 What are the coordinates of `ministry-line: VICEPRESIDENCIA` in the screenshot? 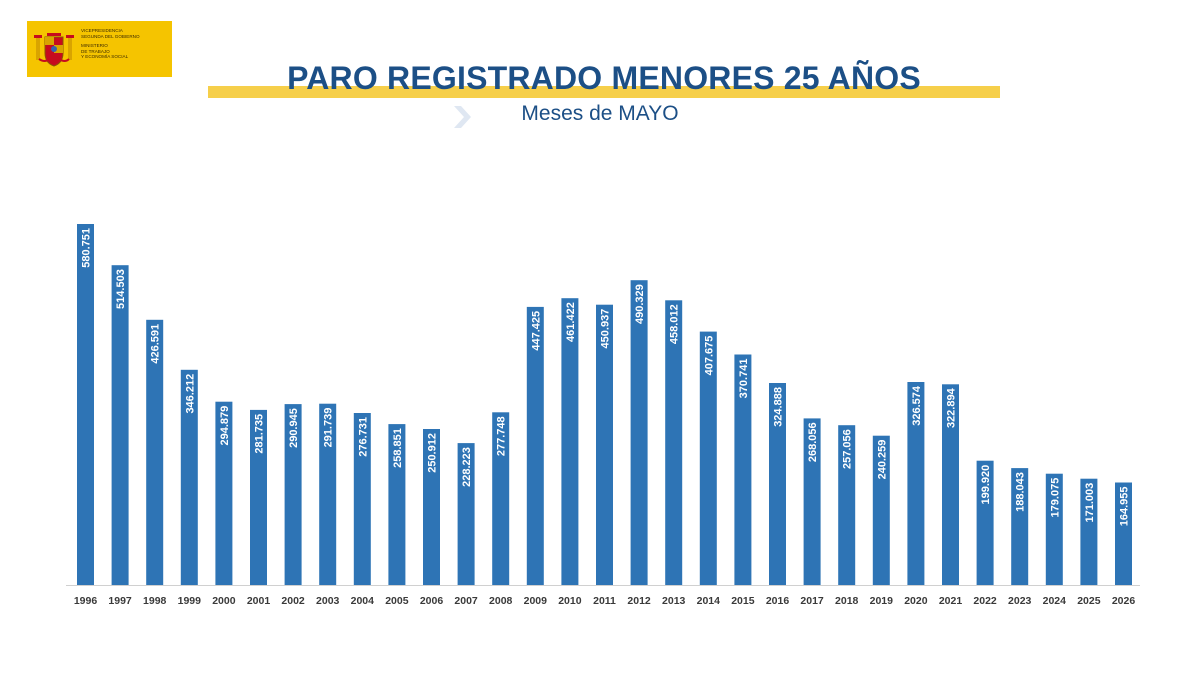 It's located at (102, 30).